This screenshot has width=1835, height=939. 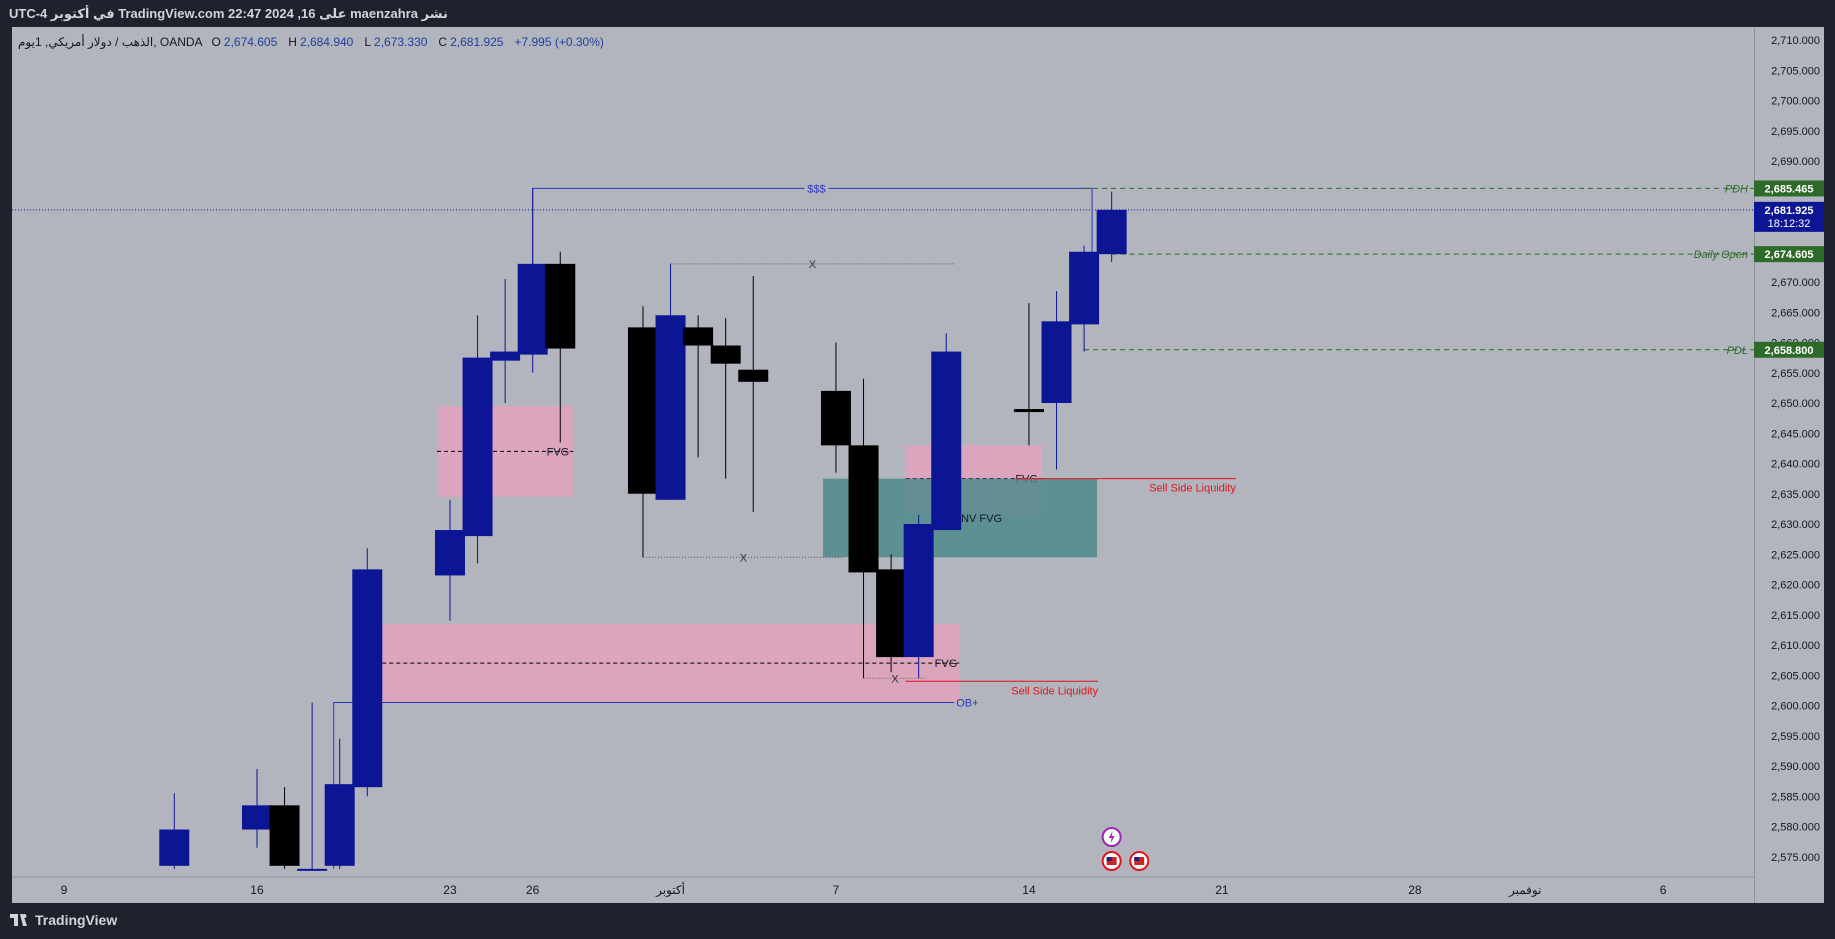 What do you see at coordinates (1789, 211) in the screenshot?
I see `last-price-value: 2,681.925` at bounding box center [1789, 211].